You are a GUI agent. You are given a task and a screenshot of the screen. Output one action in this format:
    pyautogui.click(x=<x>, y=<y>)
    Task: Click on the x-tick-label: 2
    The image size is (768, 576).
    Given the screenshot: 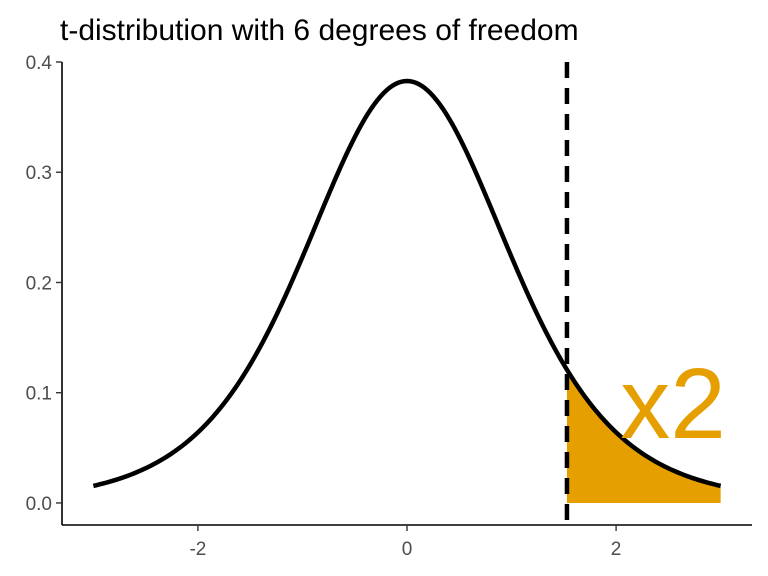 What is the action you would take?
    pyautogui.click(x=616, y=549)
    